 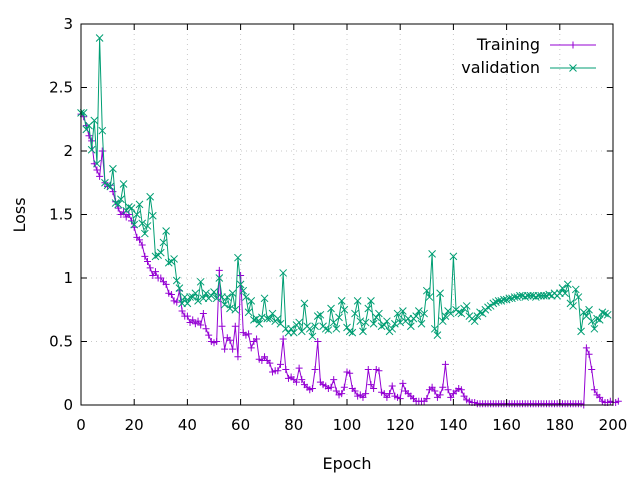 What do you see at coordinates (240, 425) in the screenshot?
I see `x-tick-label: 60` at bounding box center [240, 425].